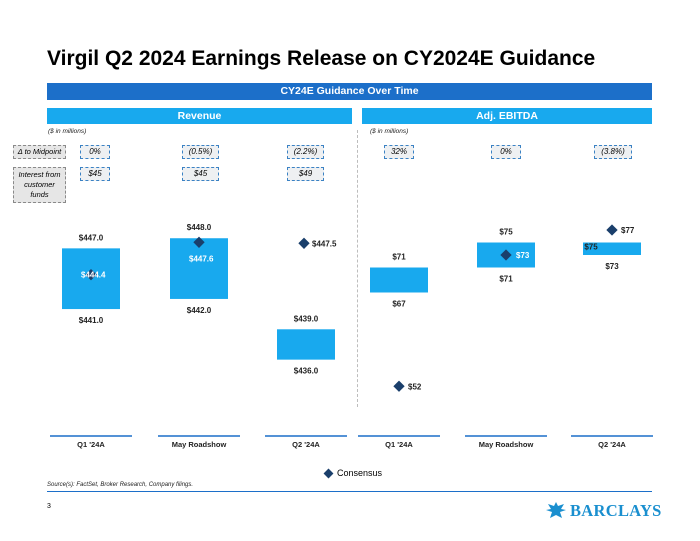  I want to click on revenue-consensus-label-1: $447.6, so click(201, 258).